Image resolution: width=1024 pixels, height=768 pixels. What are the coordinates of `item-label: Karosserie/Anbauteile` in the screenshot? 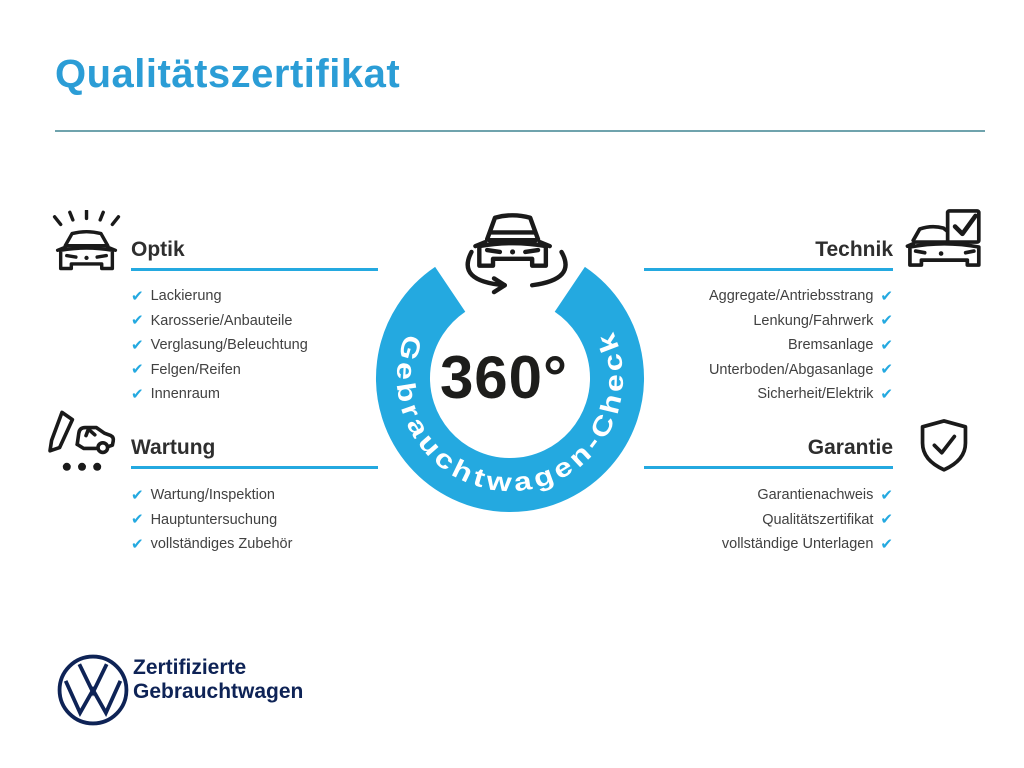 It's located at (221, 320).